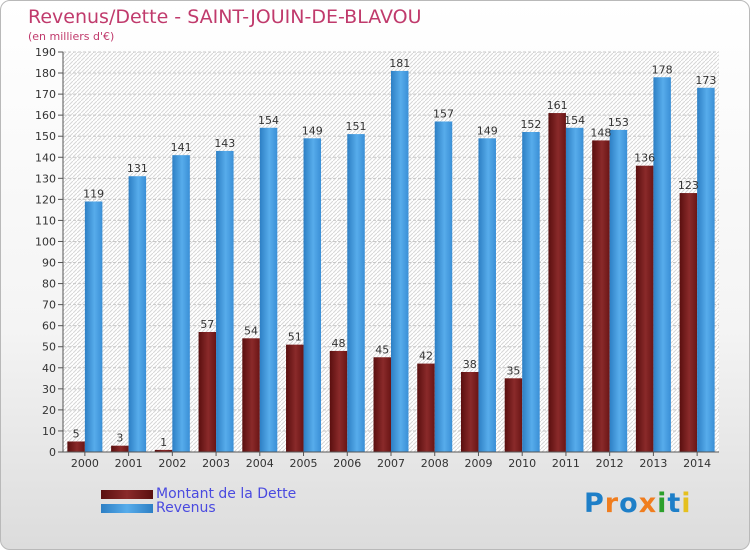  What do you see at coordinates (225, 17) in the screenshot?
I see `chart-title: Revenus/Dette - SAINT-JOUIN-DE-BLAVOU` at bounding box center [225, 17].